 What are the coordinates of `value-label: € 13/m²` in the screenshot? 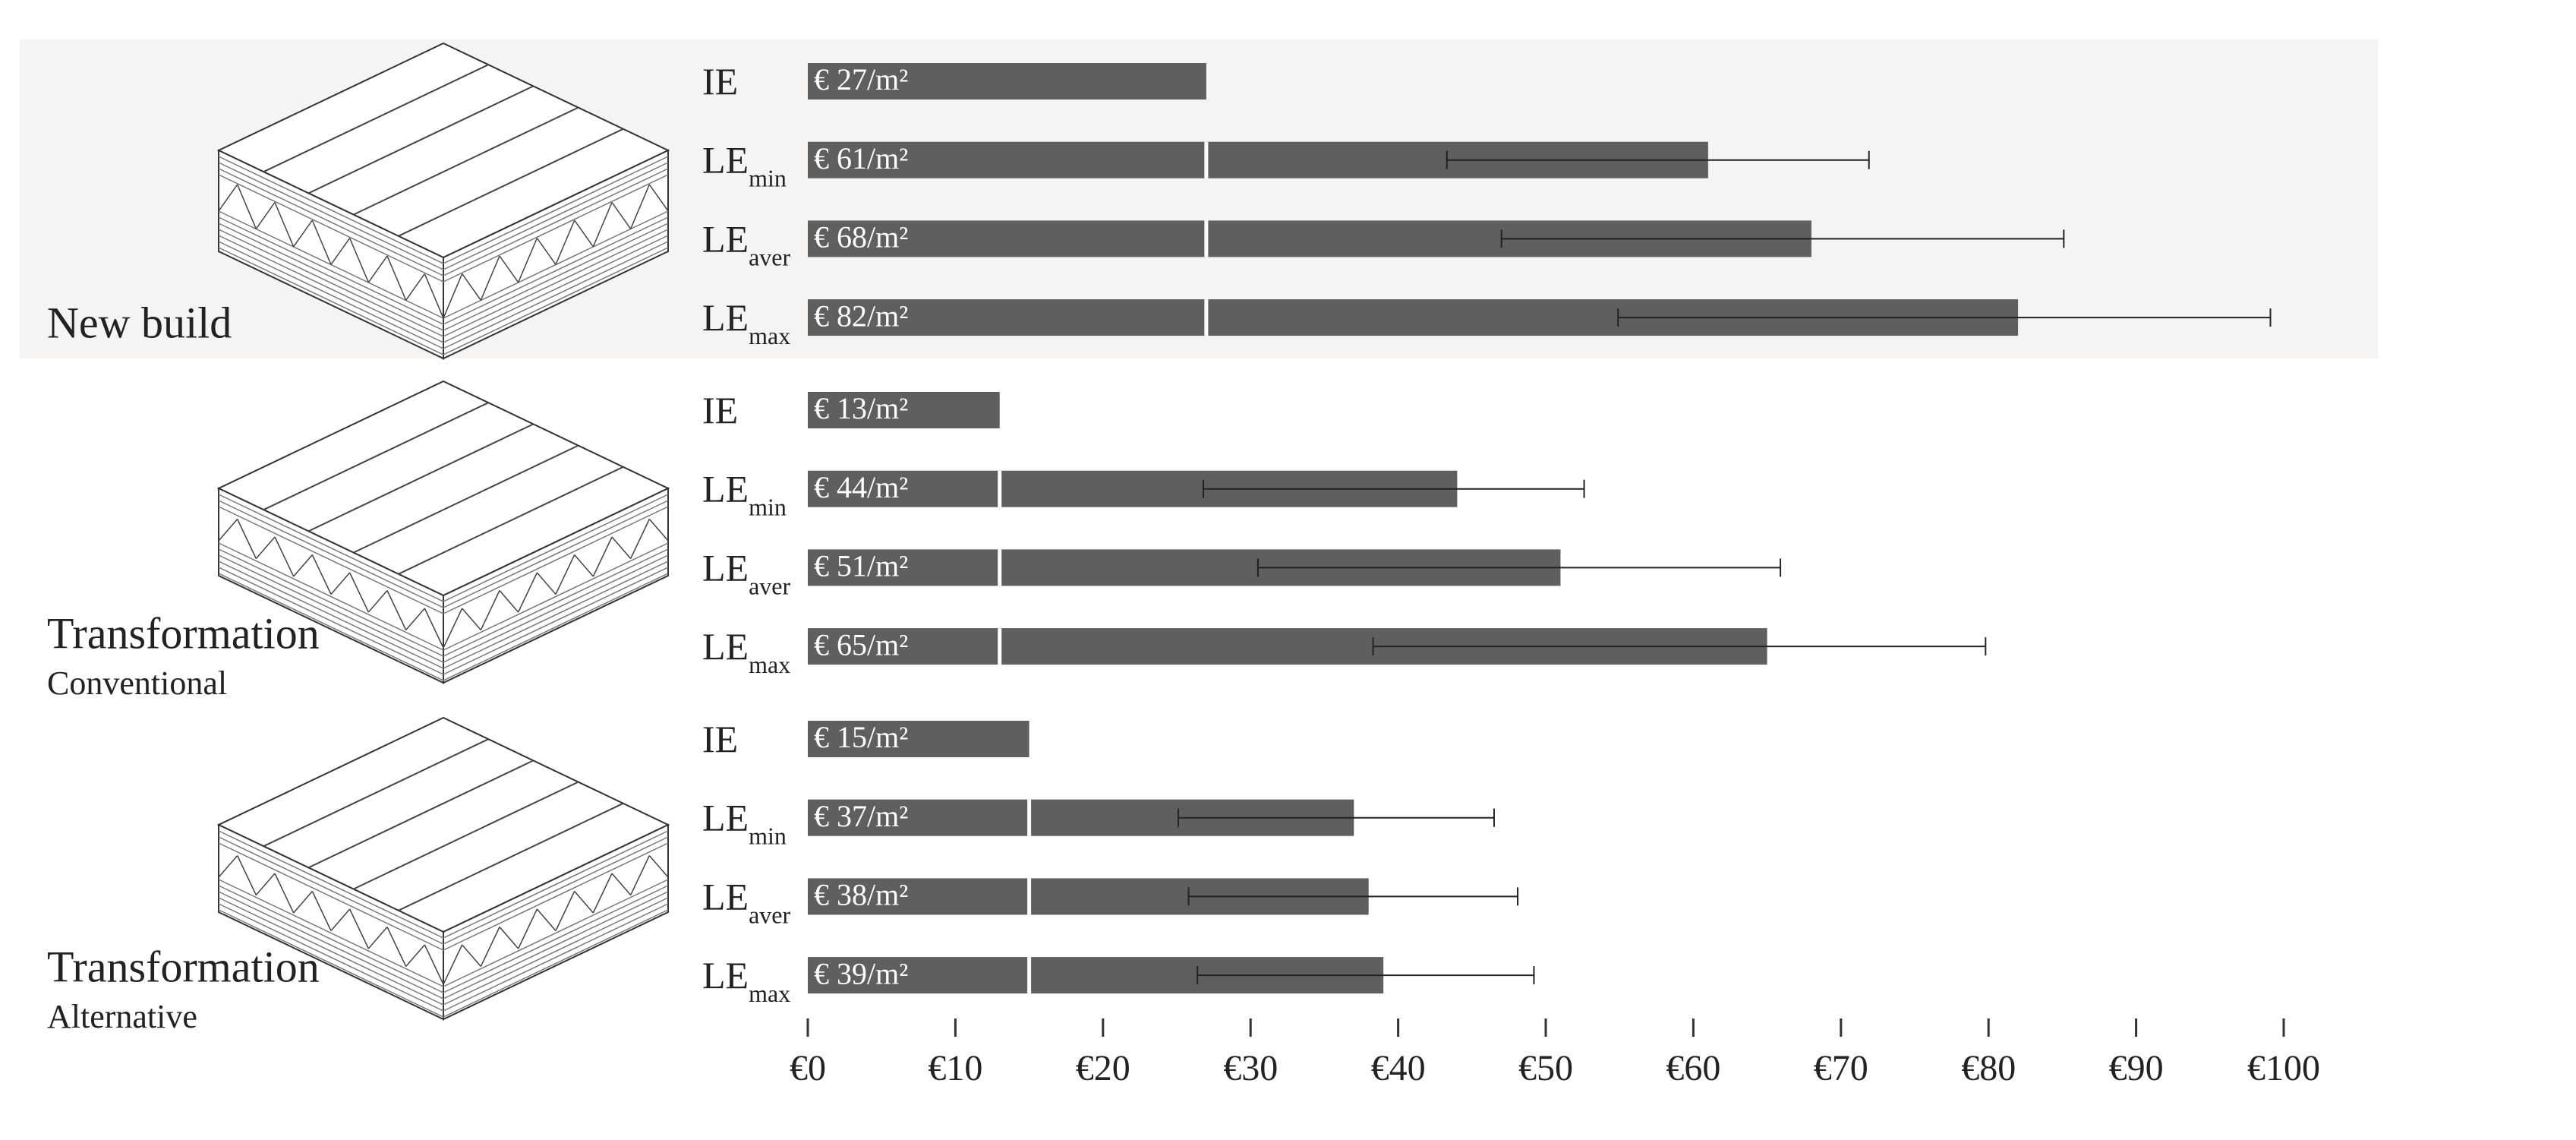 It's located at (861, 408).